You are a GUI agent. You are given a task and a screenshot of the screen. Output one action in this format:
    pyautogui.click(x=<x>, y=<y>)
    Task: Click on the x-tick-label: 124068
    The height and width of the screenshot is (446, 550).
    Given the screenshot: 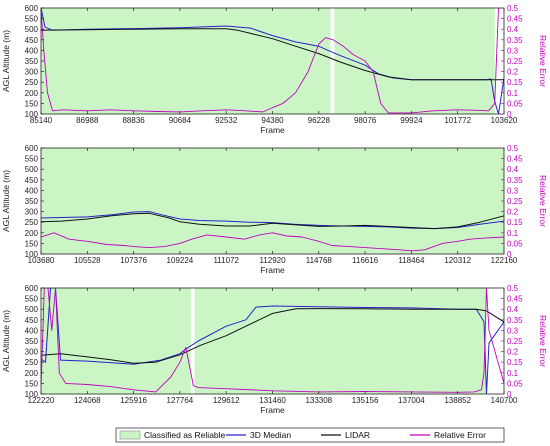 What is the action you would take?
    pyautogui.click(x=87, y=400)
    